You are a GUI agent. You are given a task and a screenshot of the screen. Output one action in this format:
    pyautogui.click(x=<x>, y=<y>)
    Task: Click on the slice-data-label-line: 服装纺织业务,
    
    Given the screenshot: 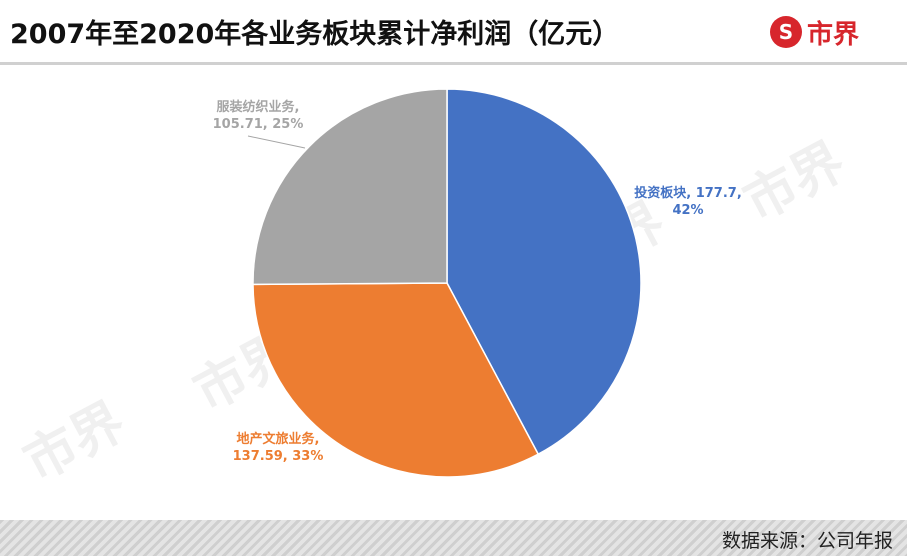 What is the action you would take?
    pyautogui.click(x=258, y=107)
    